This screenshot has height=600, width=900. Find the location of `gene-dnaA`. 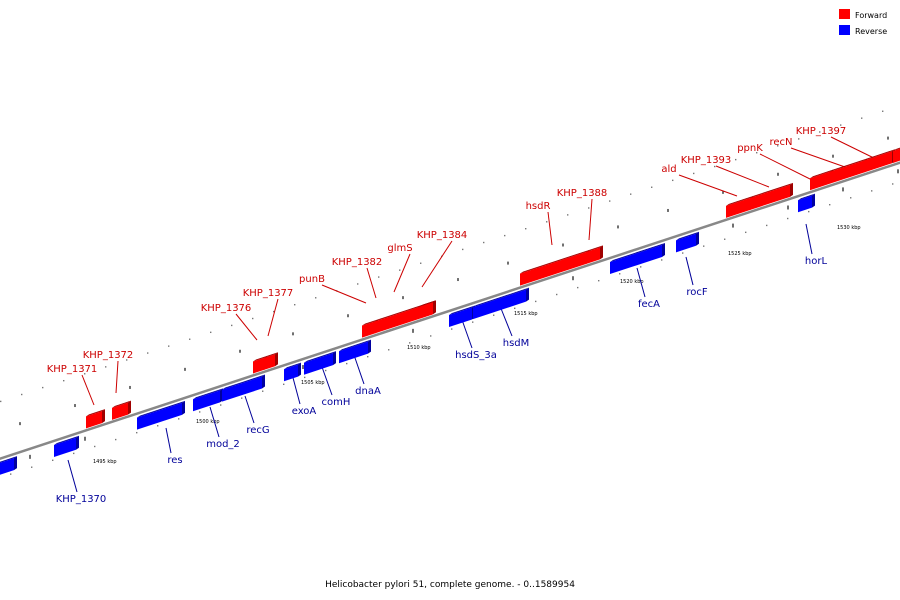

gene-dnaA is located at coordinates (355, 351).